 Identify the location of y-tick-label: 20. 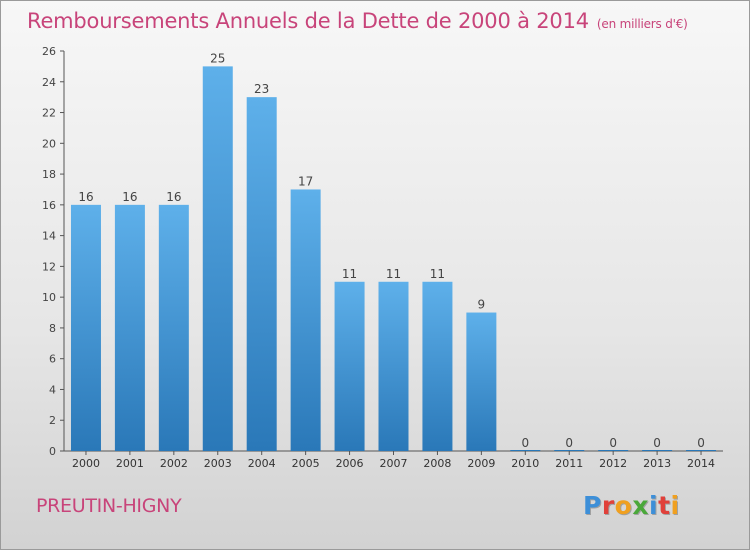
(49, 143).